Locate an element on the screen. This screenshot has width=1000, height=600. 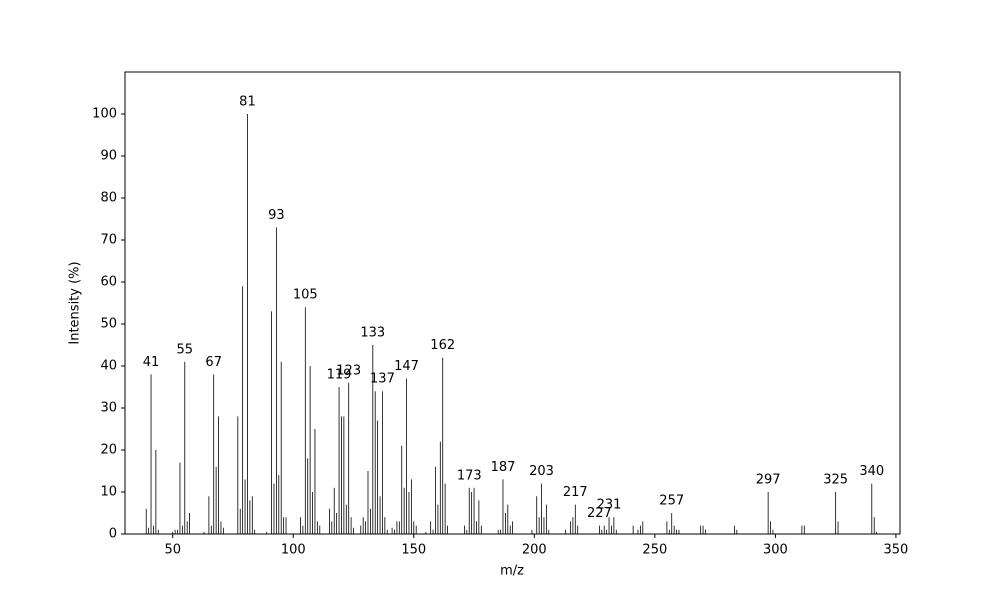
x-axis-title: m/z is located at coordinates (512, 571).